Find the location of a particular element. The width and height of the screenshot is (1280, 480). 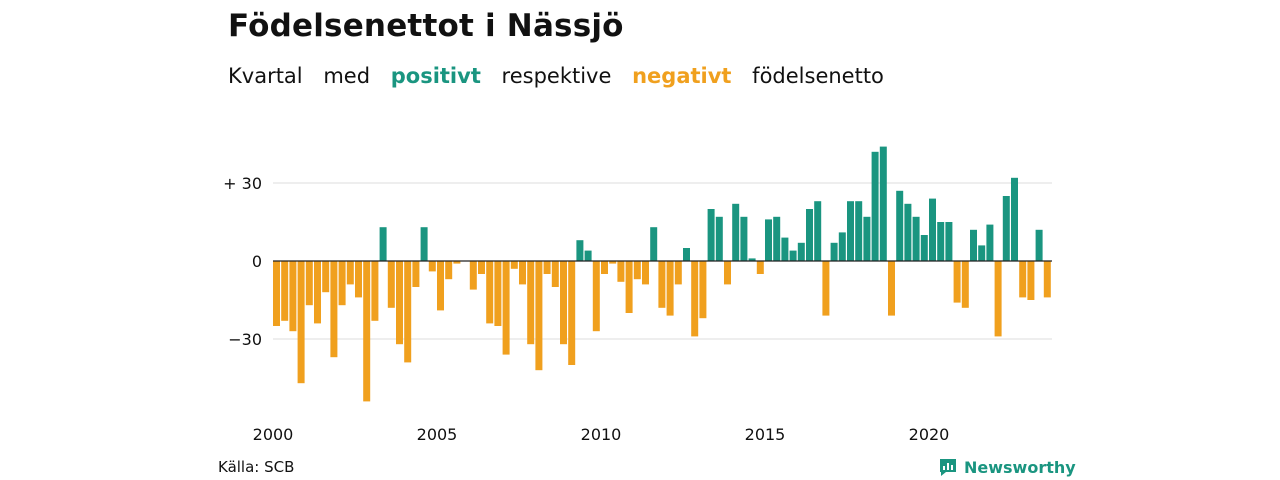

x-tick-label: 2020 is located at coordinates (929, 434).